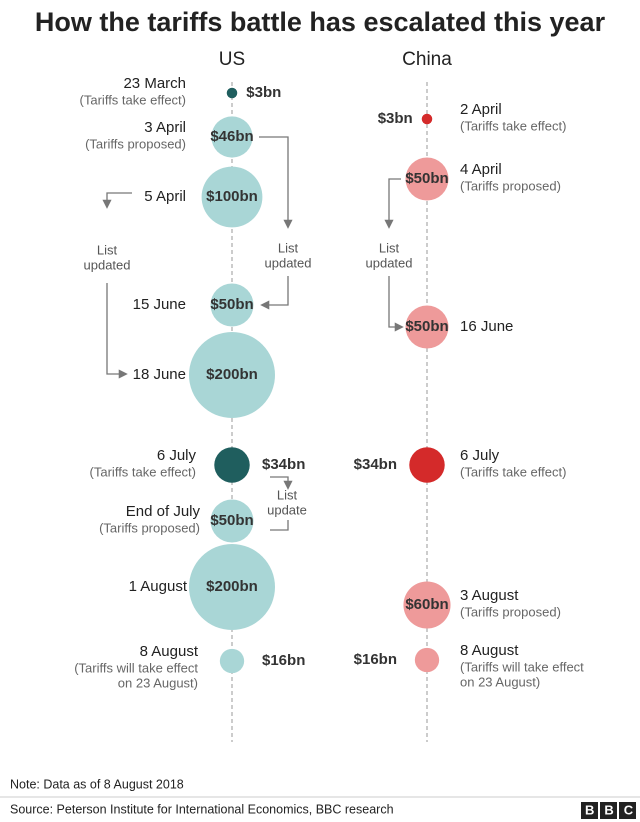  Describe the element at coordinates (165, 127) in the screenshot. I see `date-label: 3 April` at that location.